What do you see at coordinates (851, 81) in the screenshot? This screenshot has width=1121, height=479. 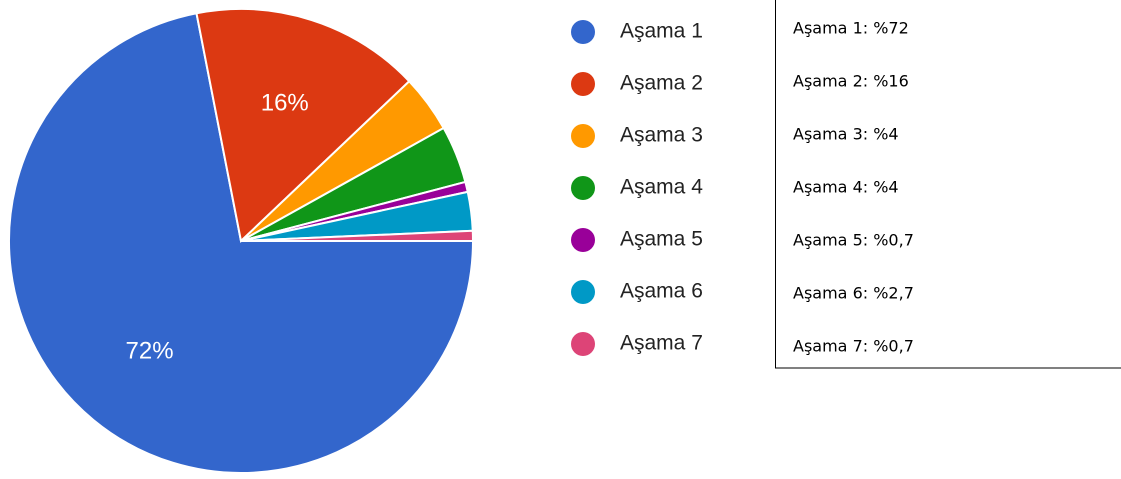 I see `box-line: Aşama 2: %16` at bounding box center [851, 81].